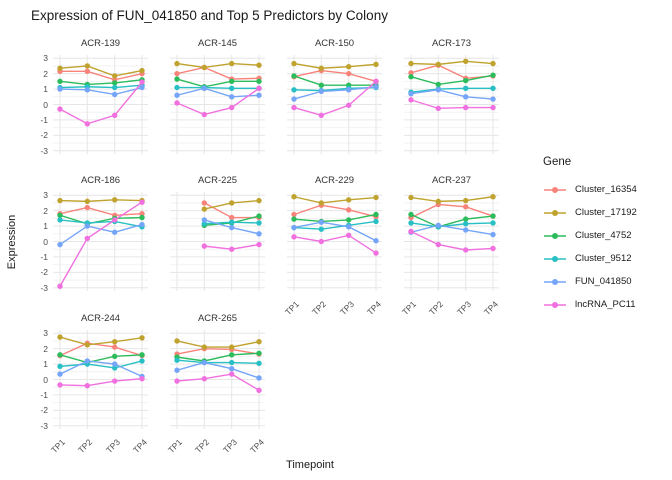 This screenshot has height=480, width=672. I want to click on facet-ACR-173: ACR-173, so click(451, 97).